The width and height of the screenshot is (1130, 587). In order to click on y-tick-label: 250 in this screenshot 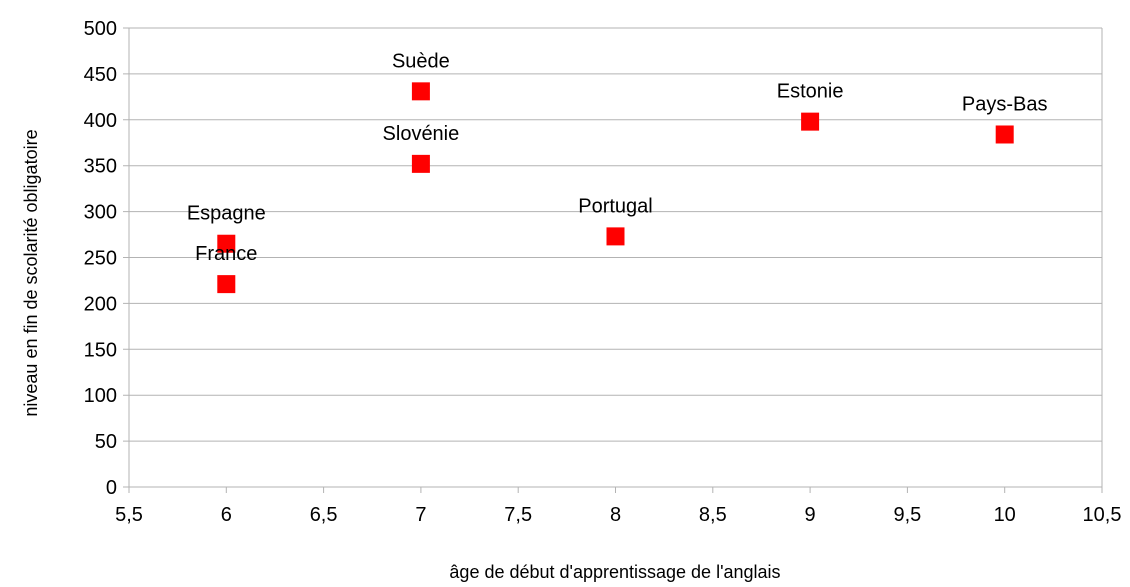, I will do `click(100, 259)`.